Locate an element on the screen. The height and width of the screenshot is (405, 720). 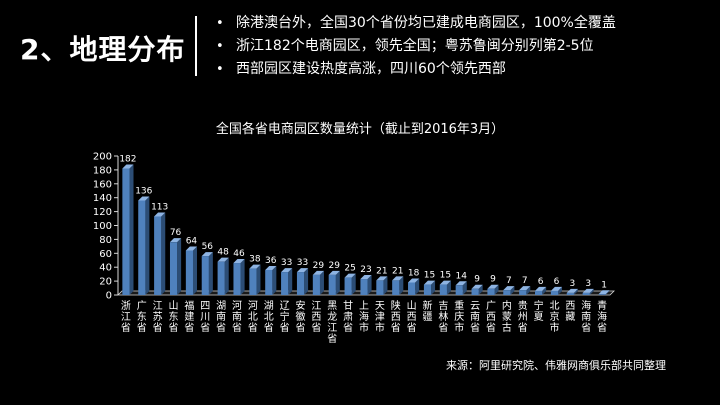
data-label: 29 is located at coordinates (335, 266).